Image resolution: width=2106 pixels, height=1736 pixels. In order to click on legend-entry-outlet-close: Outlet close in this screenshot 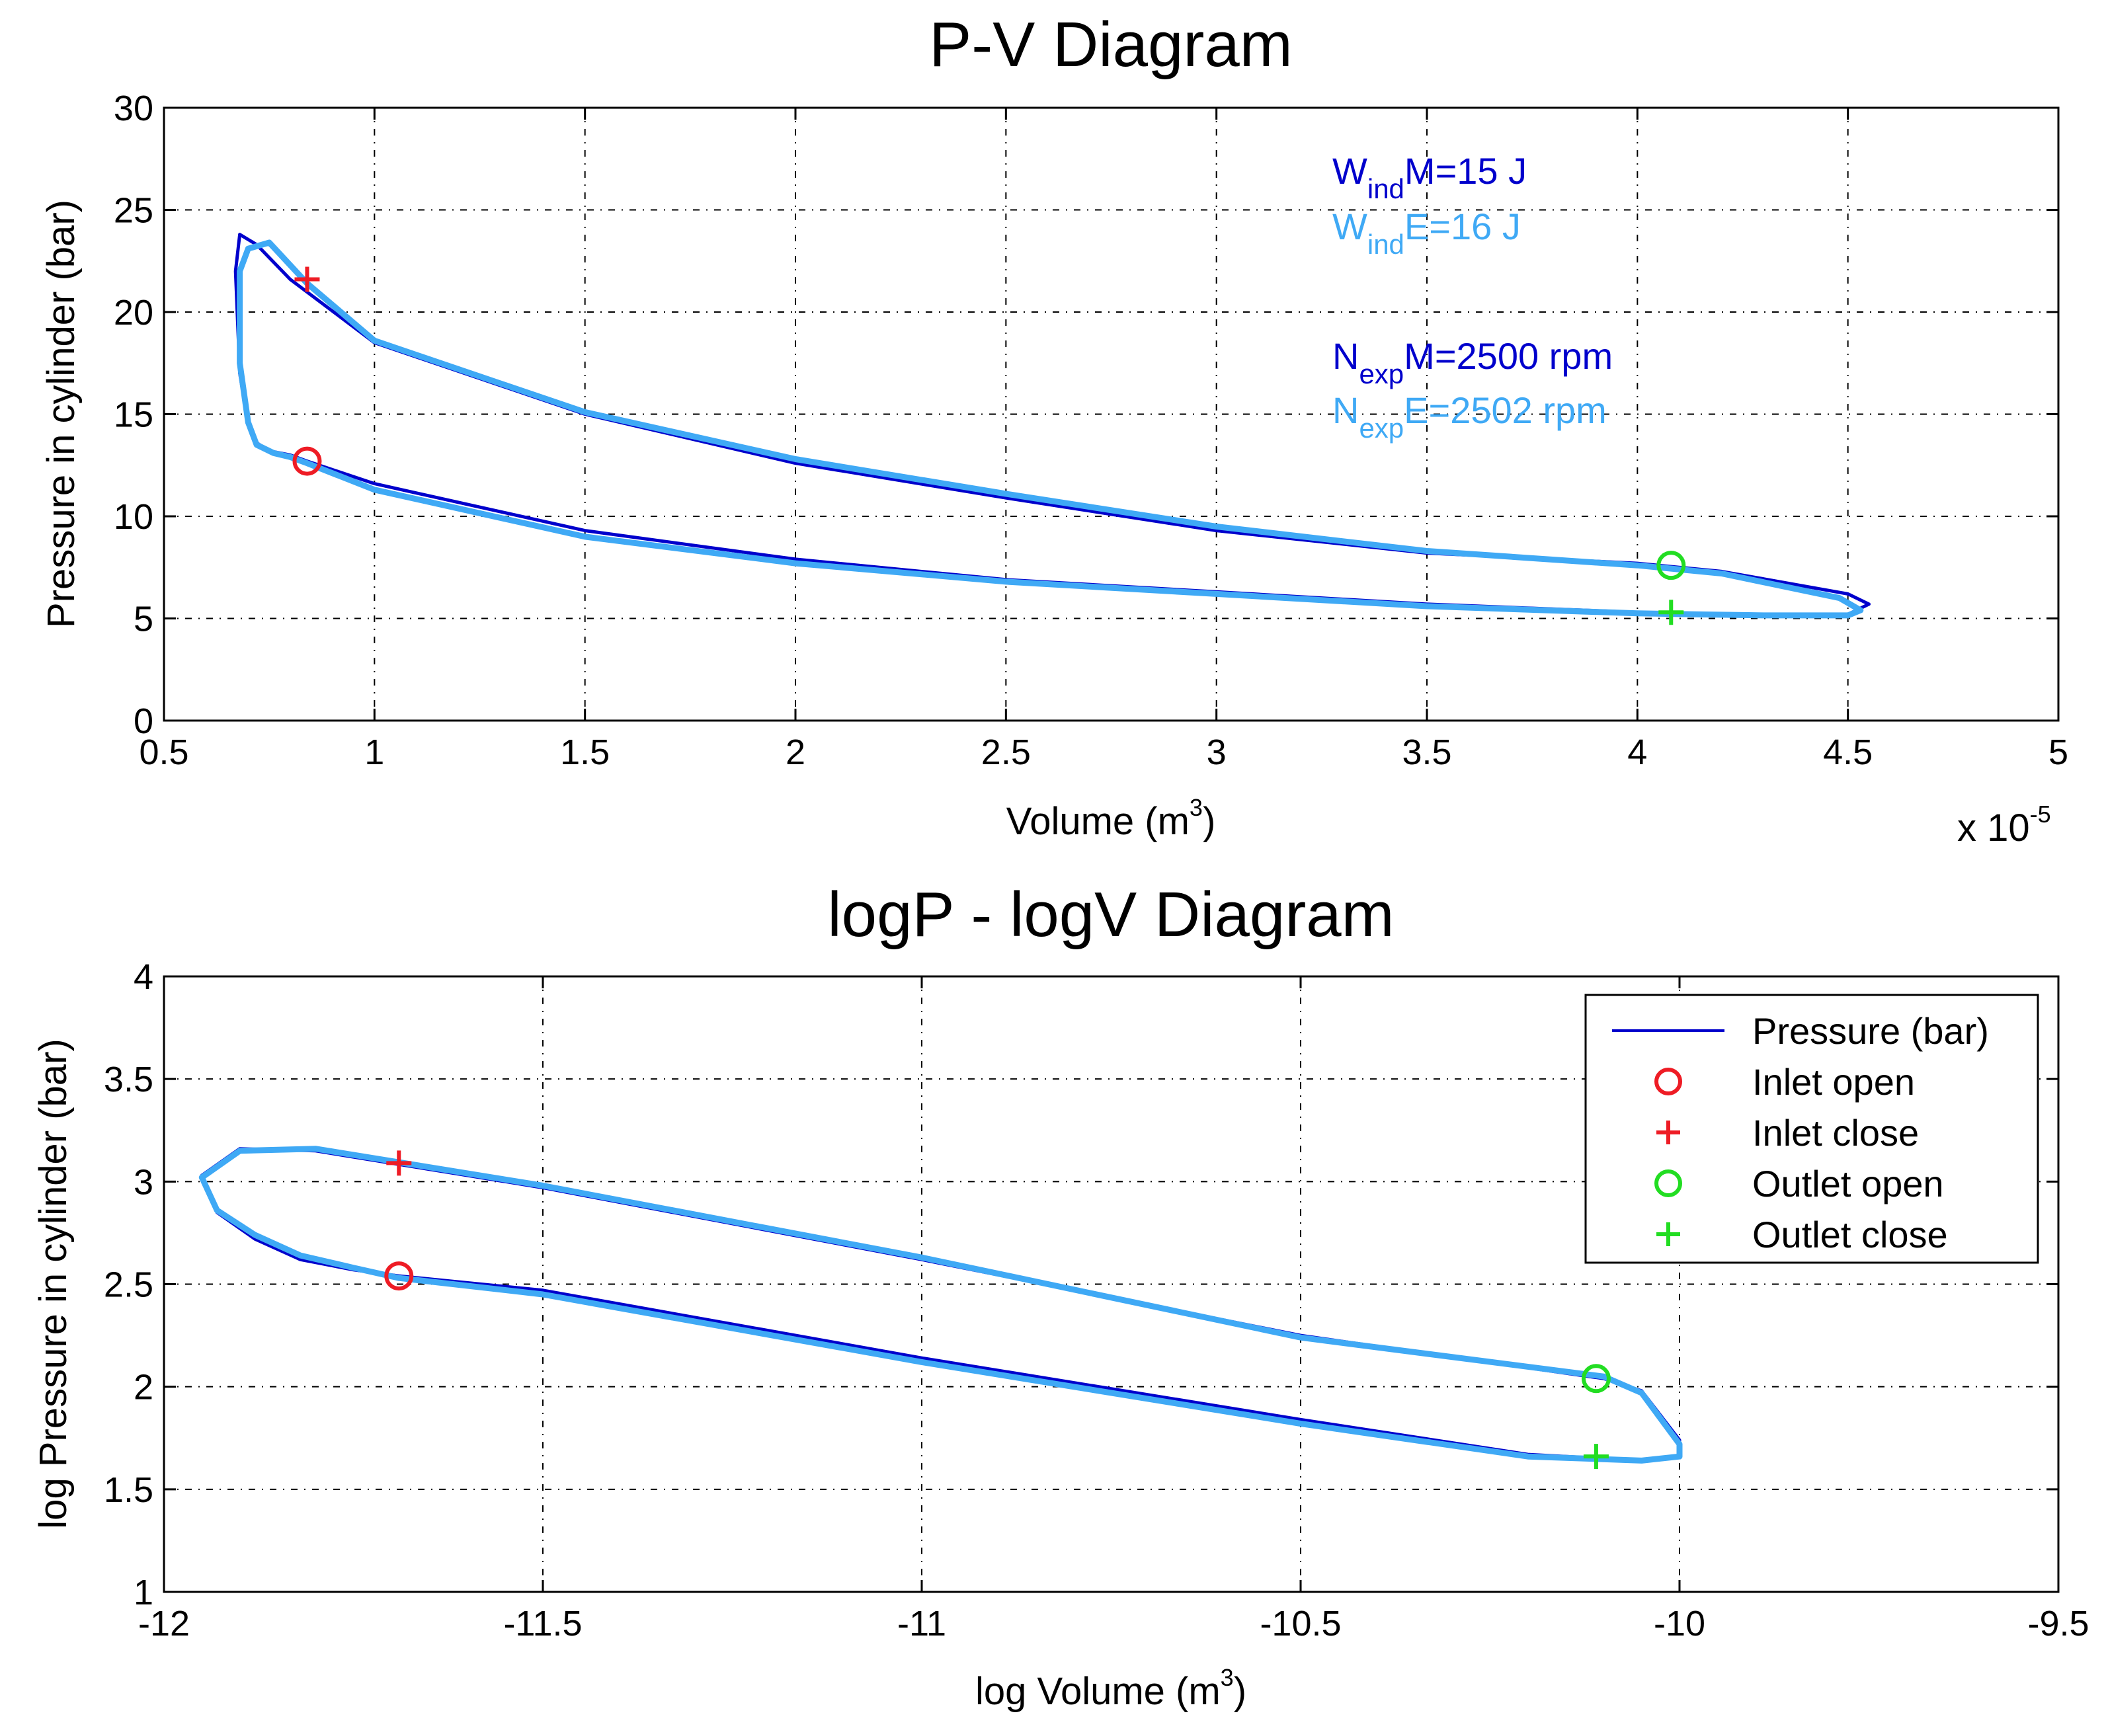, I will do `click(1802, 1235)`.